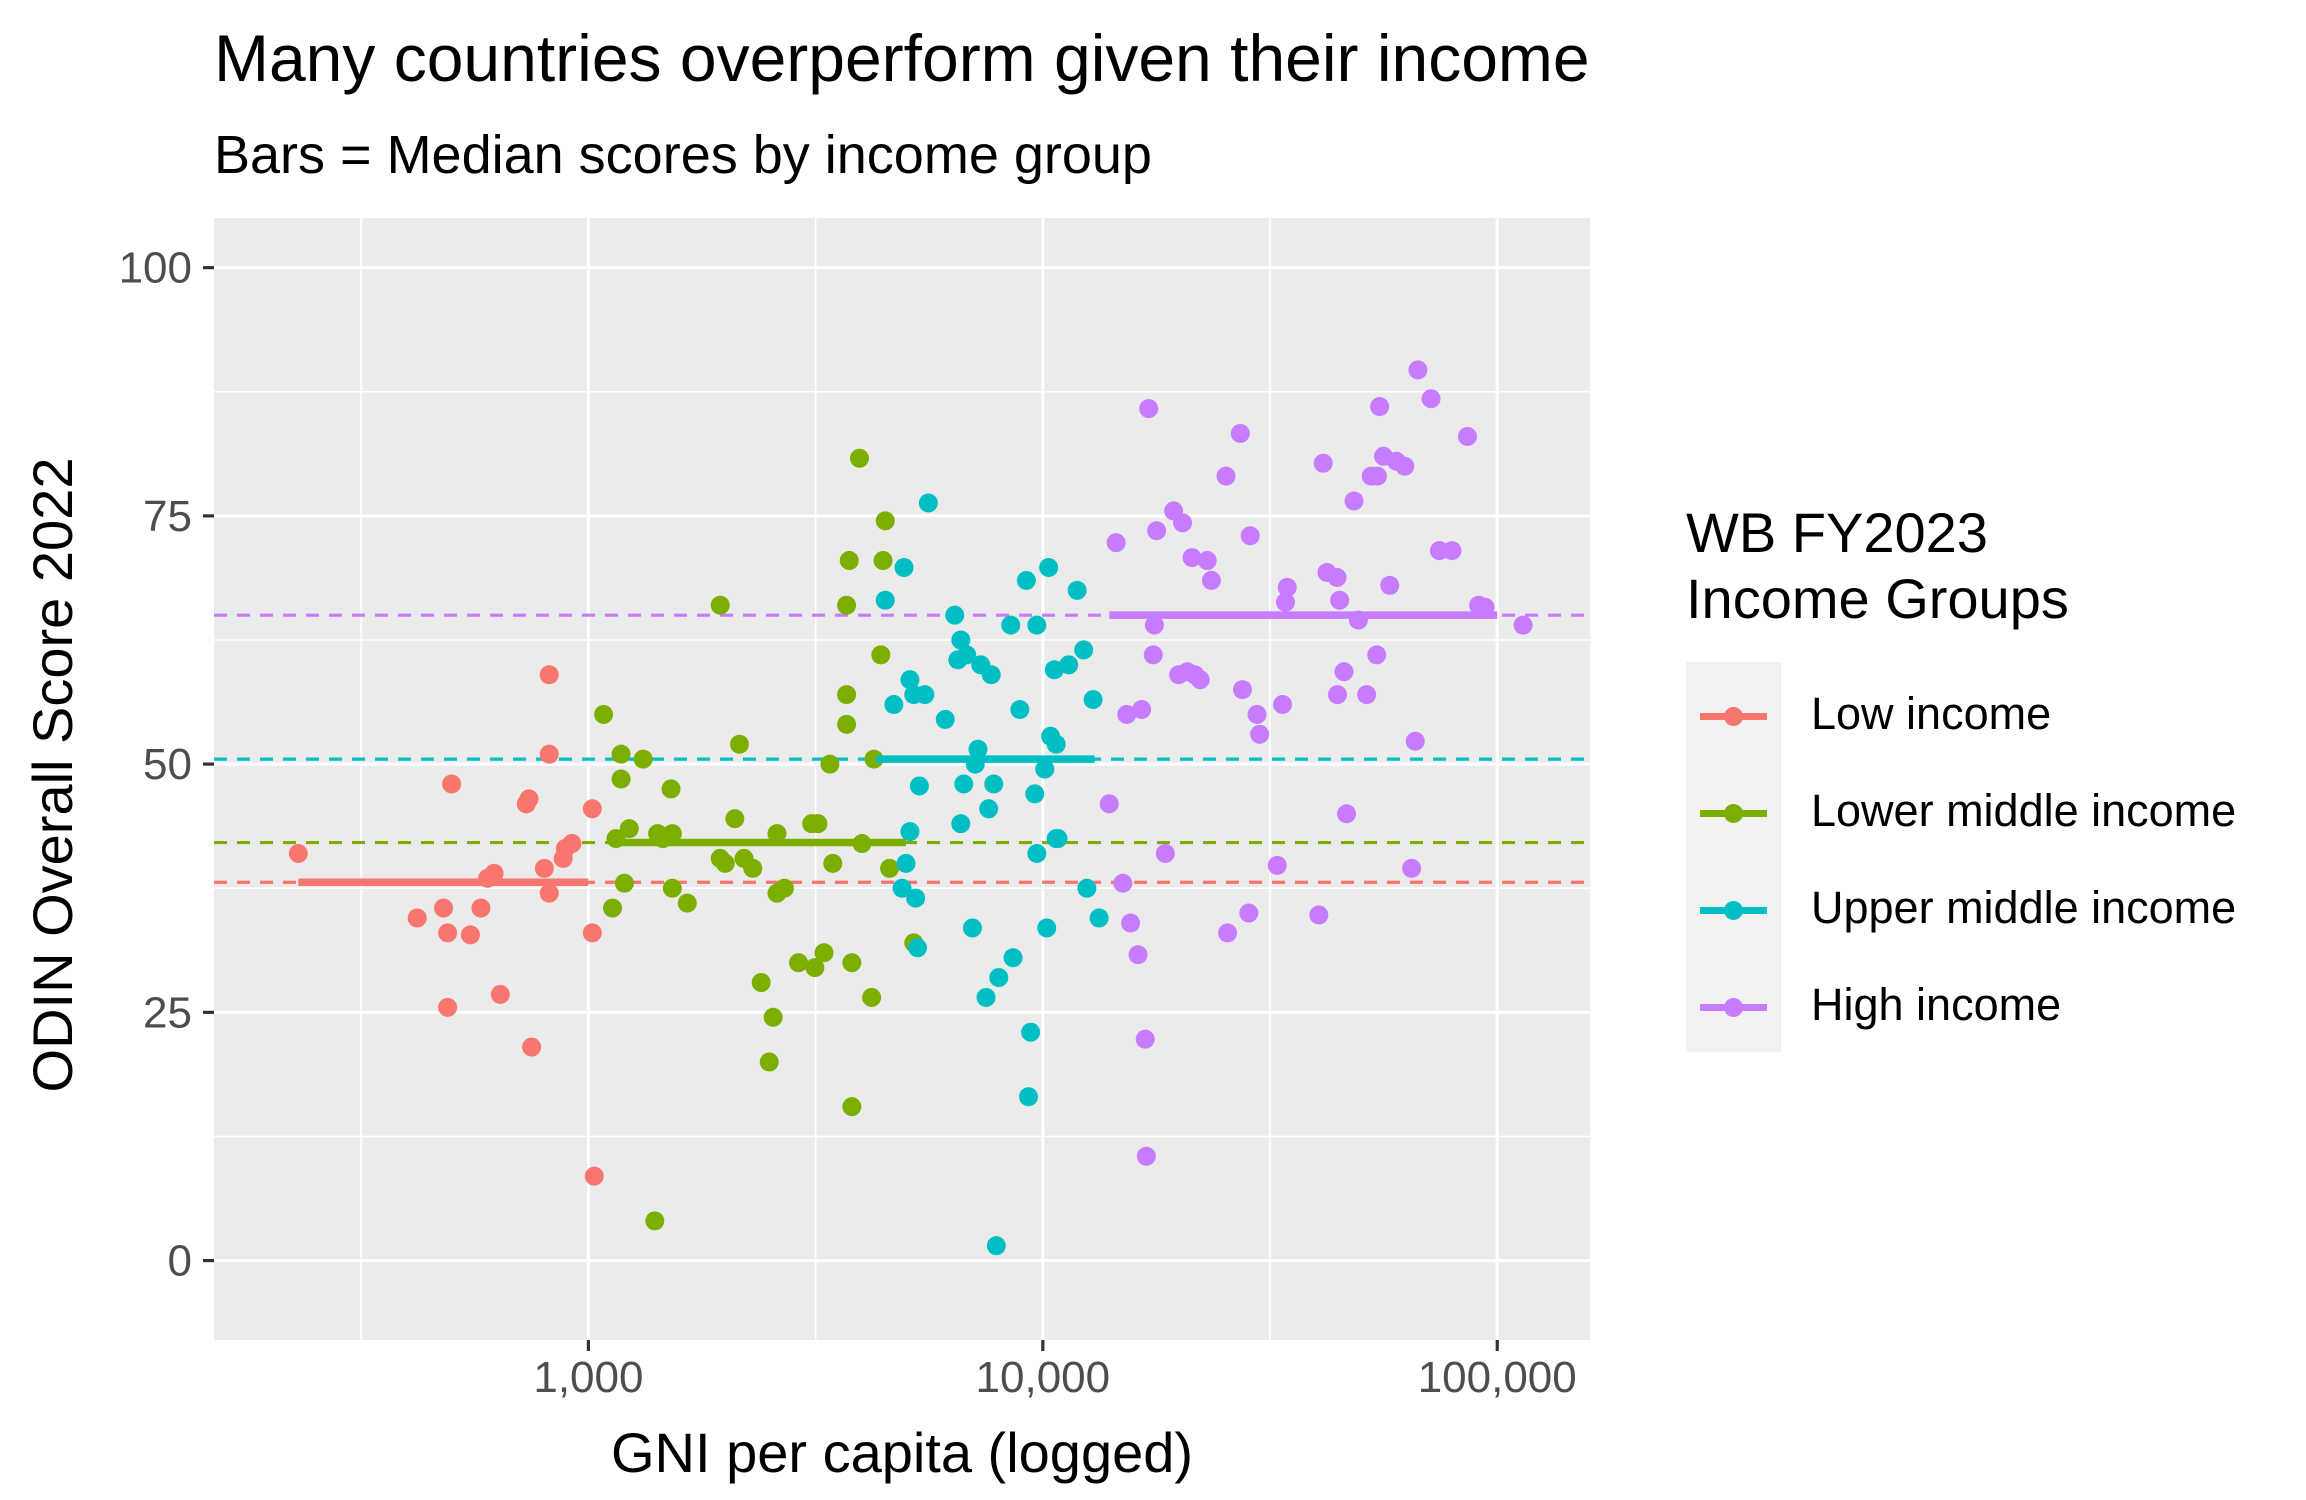 The width and height of the screenshot is (2306, 1500). What do you see at coordinates (155, 268) in the screenshot?
I see `y-tick-label: 100` at bounding box center [155, 268].